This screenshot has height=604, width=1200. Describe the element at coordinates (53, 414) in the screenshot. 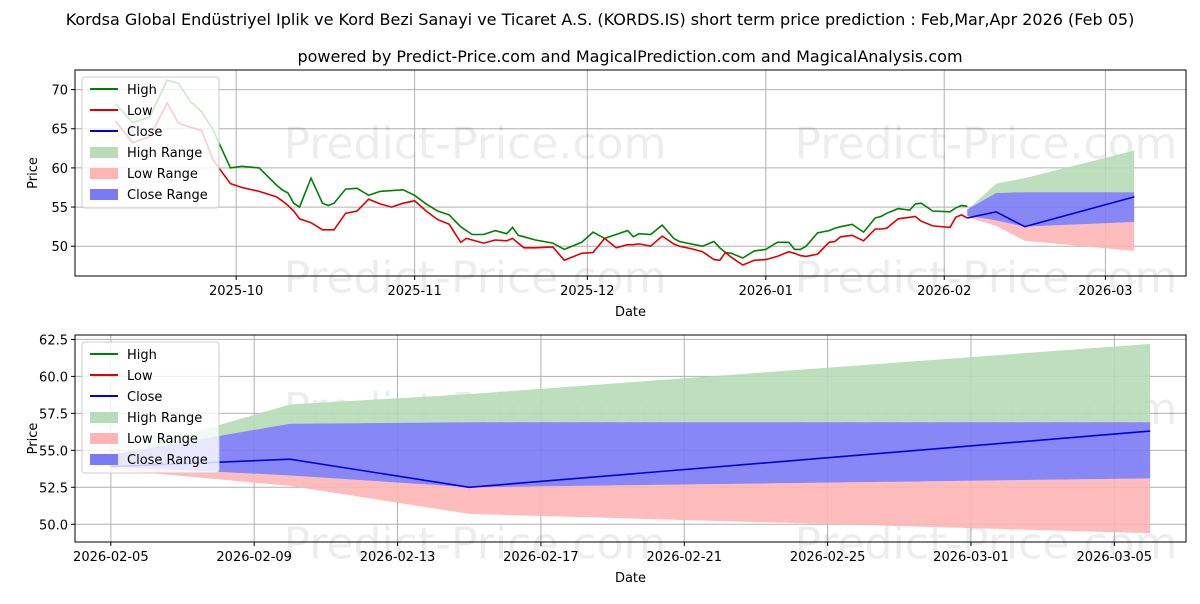

I see `y-tick-label: 57.5` at that location.